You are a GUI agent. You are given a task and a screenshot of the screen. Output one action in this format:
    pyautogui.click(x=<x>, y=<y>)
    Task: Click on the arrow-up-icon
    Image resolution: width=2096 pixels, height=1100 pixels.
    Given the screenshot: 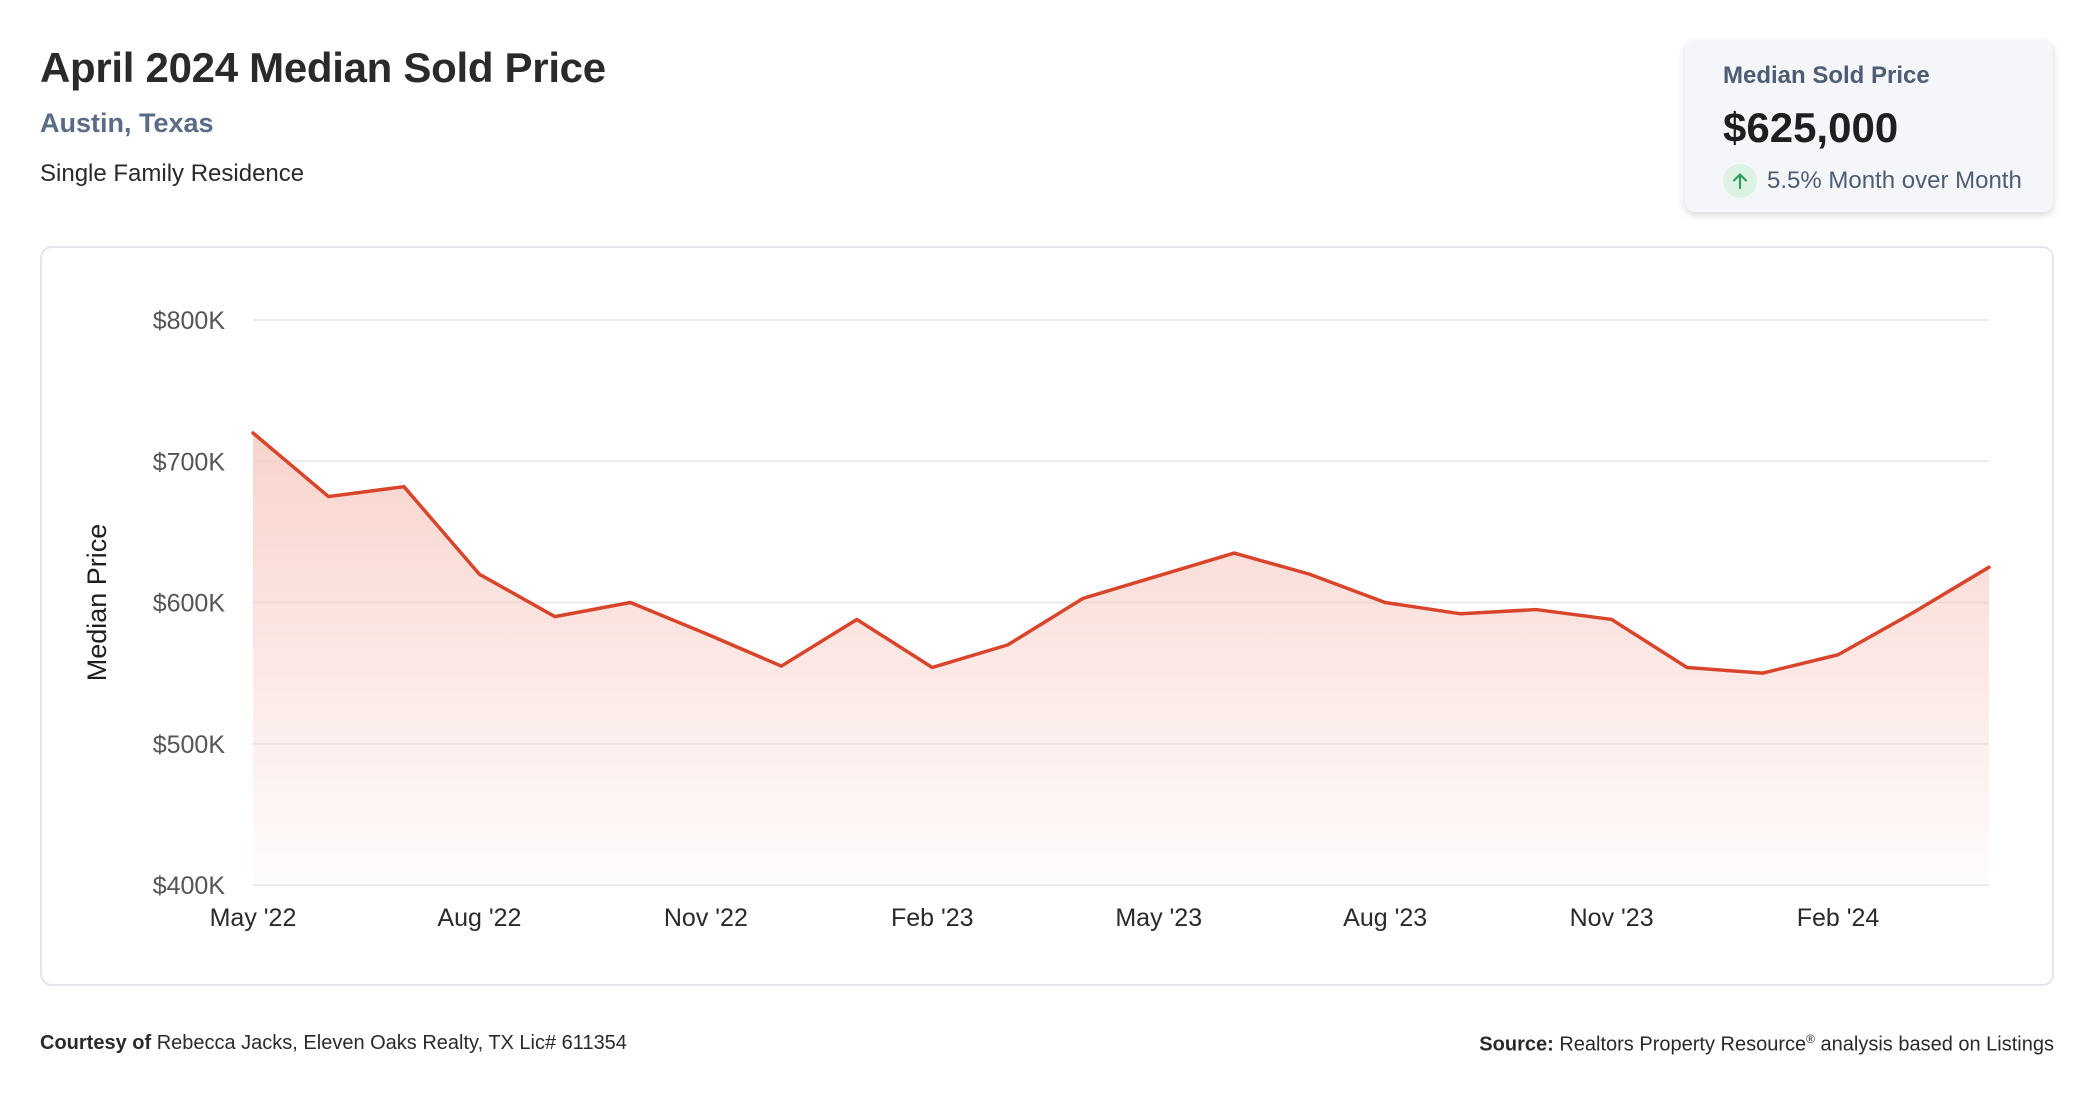 What is the action you would take?
    pyautogui.click(x=1740, y=181)
    